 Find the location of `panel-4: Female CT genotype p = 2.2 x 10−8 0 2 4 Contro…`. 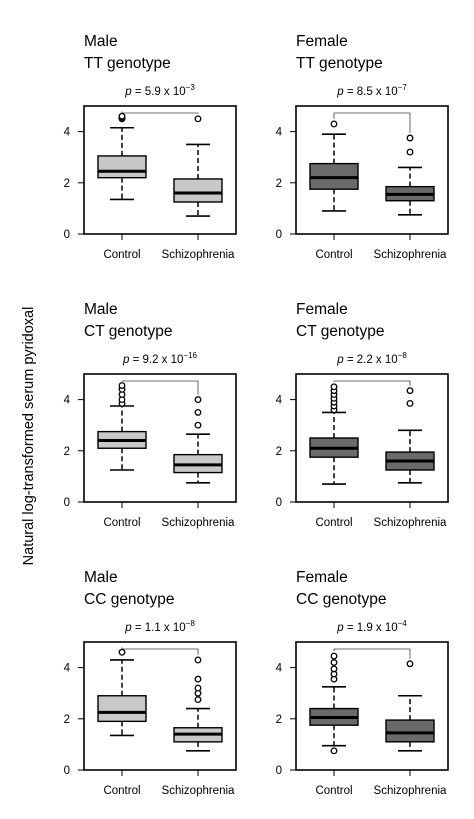

panel-4: Female CT genotype p = 2.2 x 10−8 0 2 4 Contro… is located at coordinates (362, 415).